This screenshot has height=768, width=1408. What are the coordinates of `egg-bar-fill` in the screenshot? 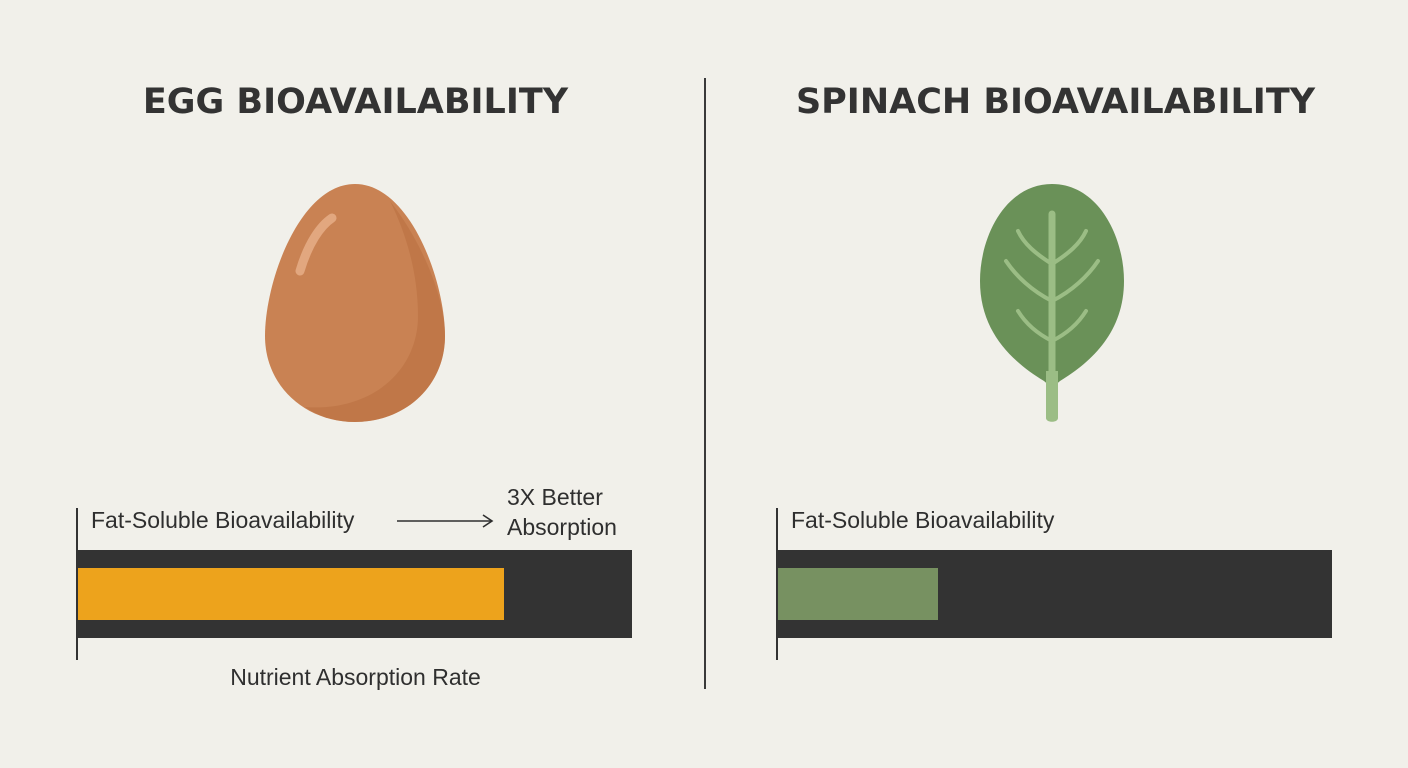 It's located at (291, 594).